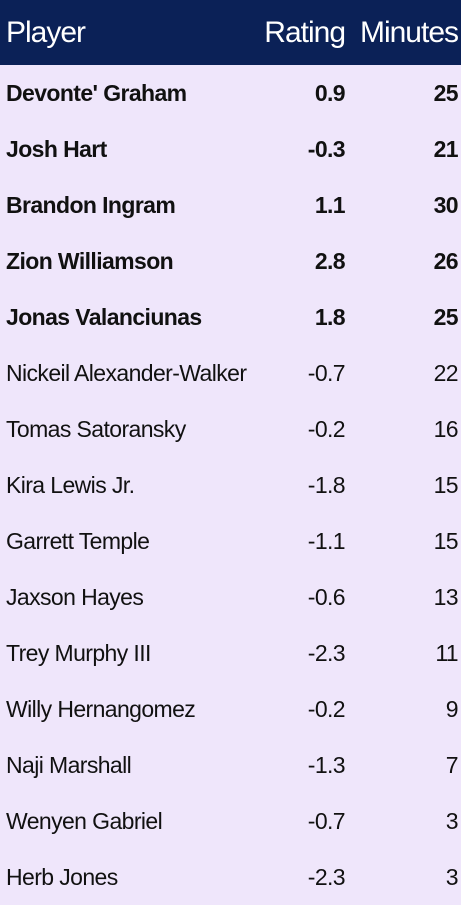  What do you see at coordinates (78, 652) in the screenshot?
I see `table-cell: Trey Murphy III` at bounding box center [78, 652].